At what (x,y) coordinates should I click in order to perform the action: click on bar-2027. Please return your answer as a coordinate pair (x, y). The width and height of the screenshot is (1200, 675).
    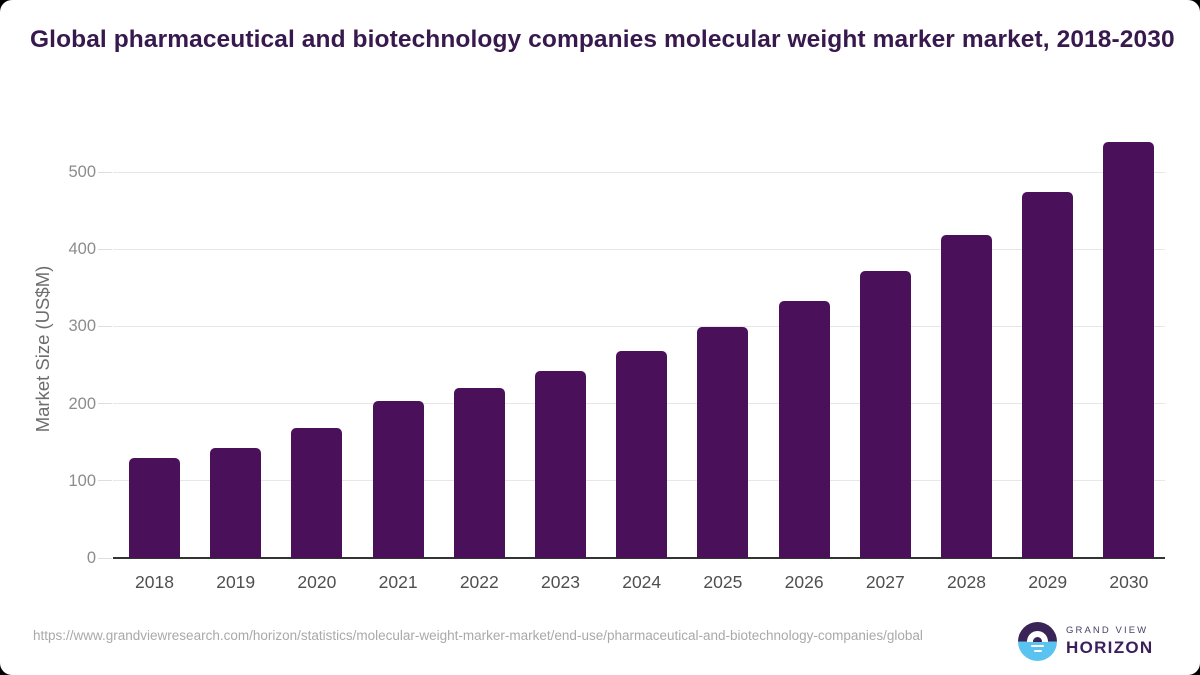
    Looking at the image, I should click on (885, 414).